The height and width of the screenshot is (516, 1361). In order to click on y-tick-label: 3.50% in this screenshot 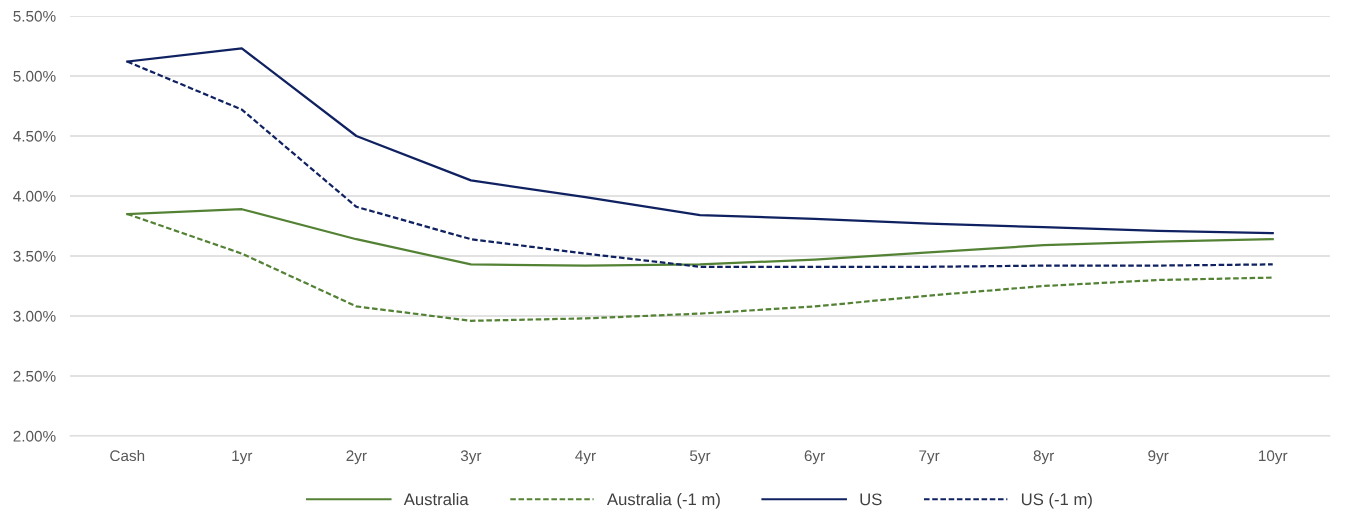, I will do `click(34, 256)`.